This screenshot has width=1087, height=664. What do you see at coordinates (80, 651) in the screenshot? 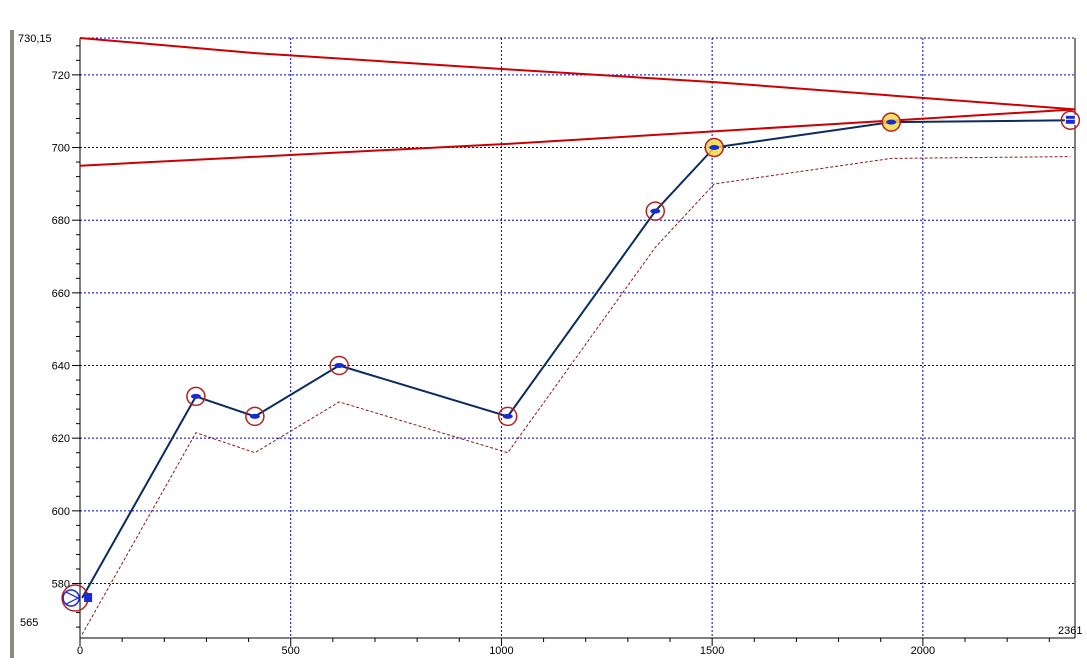
I see `x-tick-label: 0` at bounding box center [80, 651].